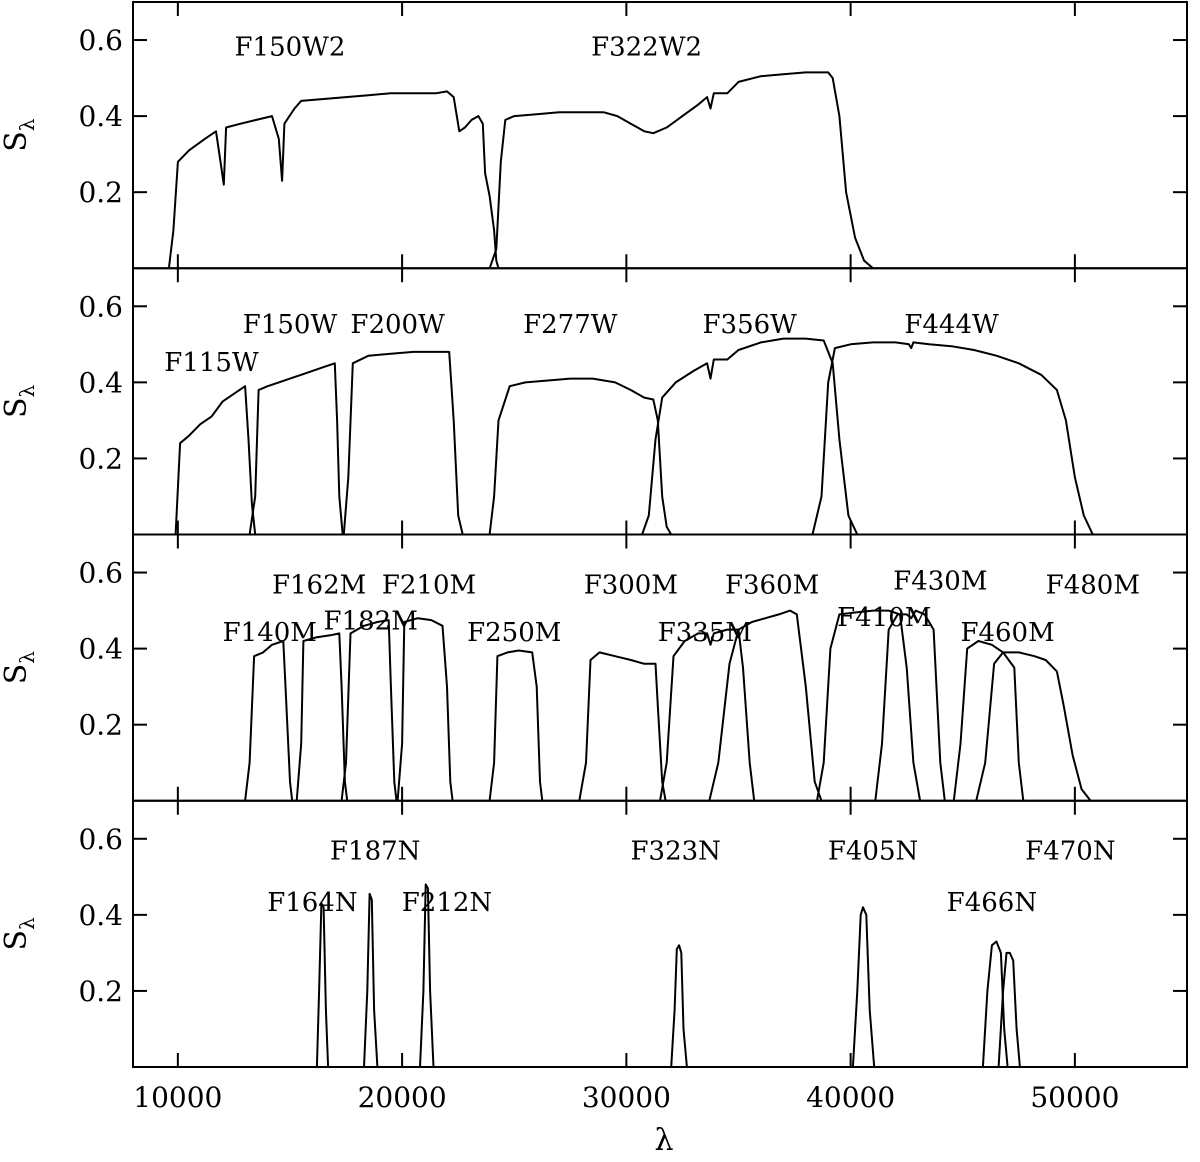 The width and height of the screenshot is (1200, 1162). I want to click on curve-f300m, so click(622, 726).